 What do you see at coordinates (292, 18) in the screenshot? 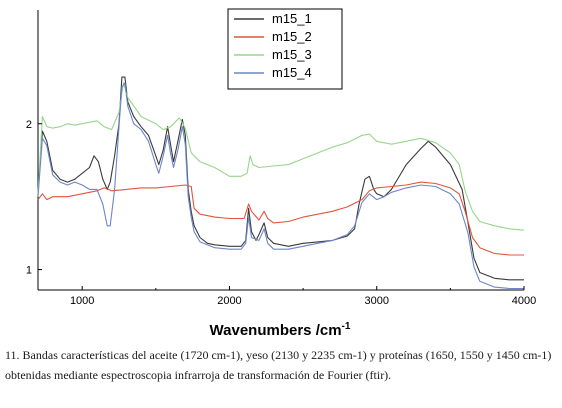
I see `legend-label-m15_1: m15_1` at bounding box center [292, 18].